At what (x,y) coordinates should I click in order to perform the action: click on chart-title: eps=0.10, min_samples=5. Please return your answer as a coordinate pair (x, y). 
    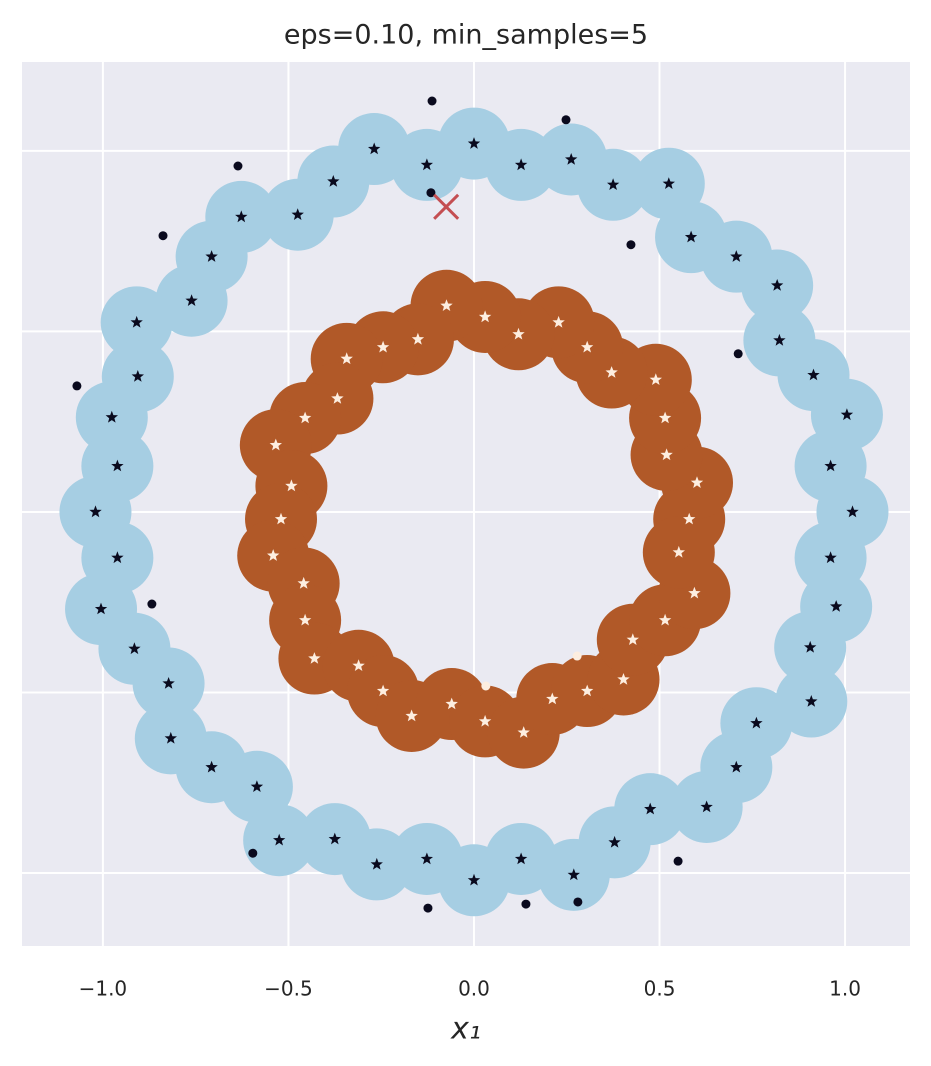
    Looking at the image, I should click on (466, 35).